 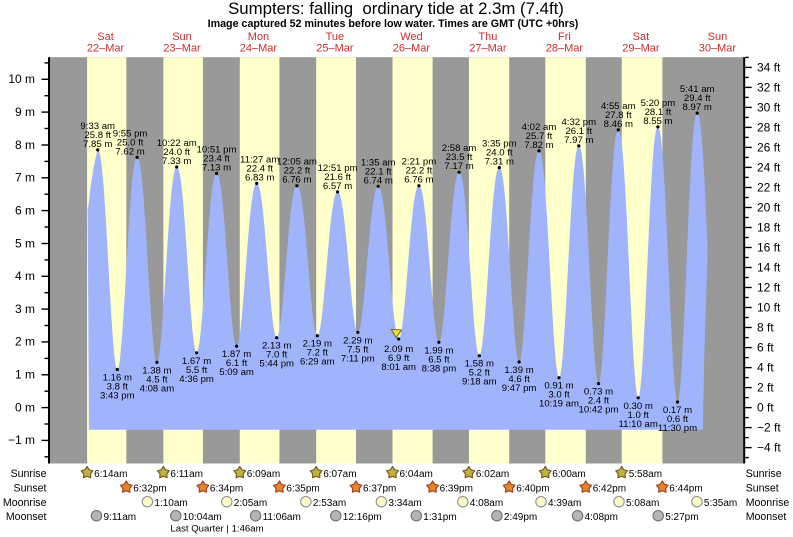 What do you see at coordinates (197, 370) in the screenshot?
I see `svg-text: 5.5 ft` at bounding box center [197, 370].